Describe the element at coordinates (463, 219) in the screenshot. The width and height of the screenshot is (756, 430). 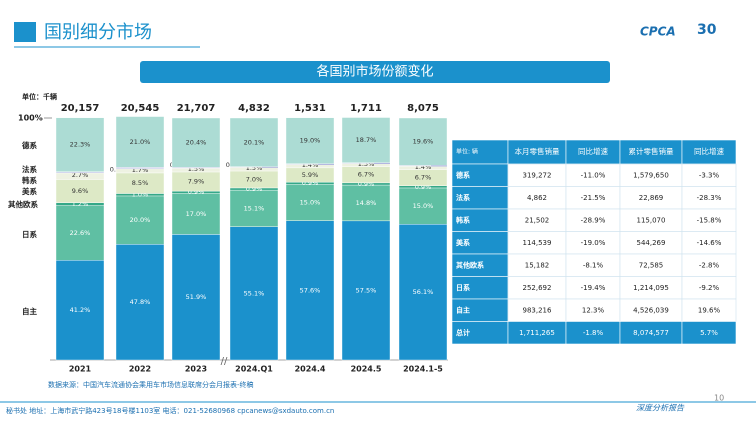
I see `table-cell-text: 韩系` at that location.